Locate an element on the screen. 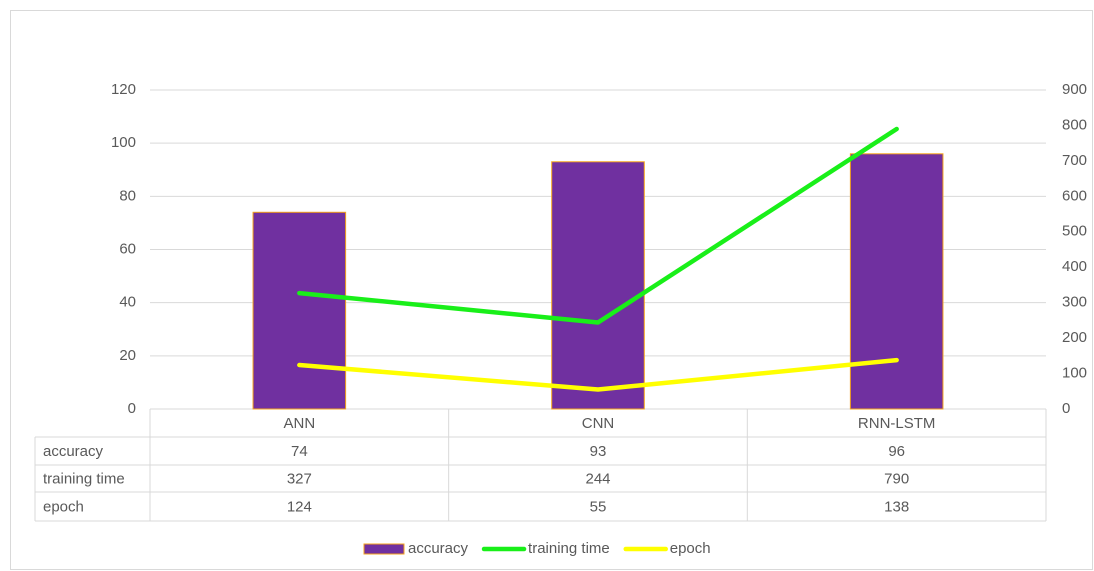 The height and width of the screenshot is (571, 1094). table-cell: 74 is located at coordinates (299, 451).